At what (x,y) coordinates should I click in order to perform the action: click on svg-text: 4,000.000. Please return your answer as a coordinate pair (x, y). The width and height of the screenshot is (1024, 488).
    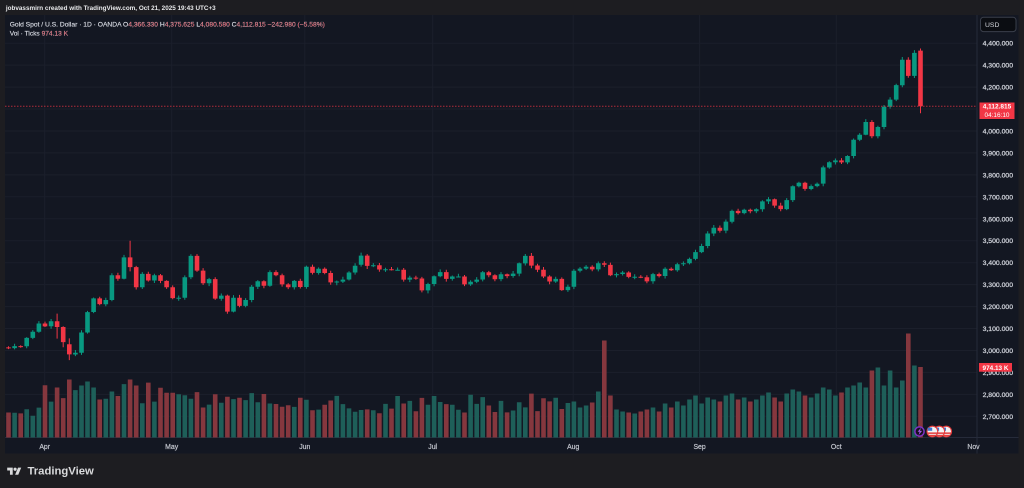
    Looking at the image, I should click on (998, 132).